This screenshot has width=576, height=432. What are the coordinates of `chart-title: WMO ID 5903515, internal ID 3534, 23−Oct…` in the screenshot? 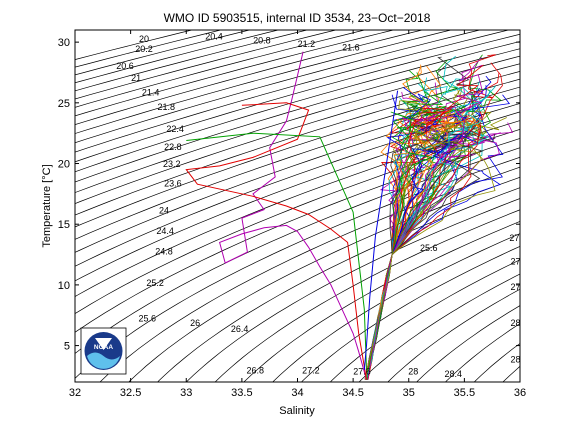 It's located at (297, 18).